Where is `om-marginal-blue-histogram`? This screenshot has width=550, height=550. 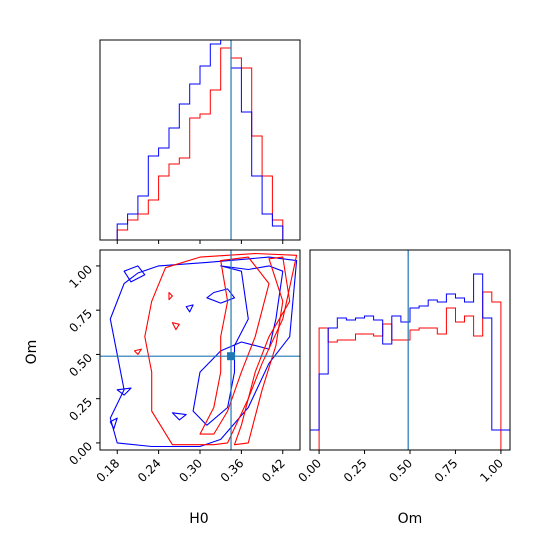 om-marginal-blue-histogram is located at coordinates (410, 361).